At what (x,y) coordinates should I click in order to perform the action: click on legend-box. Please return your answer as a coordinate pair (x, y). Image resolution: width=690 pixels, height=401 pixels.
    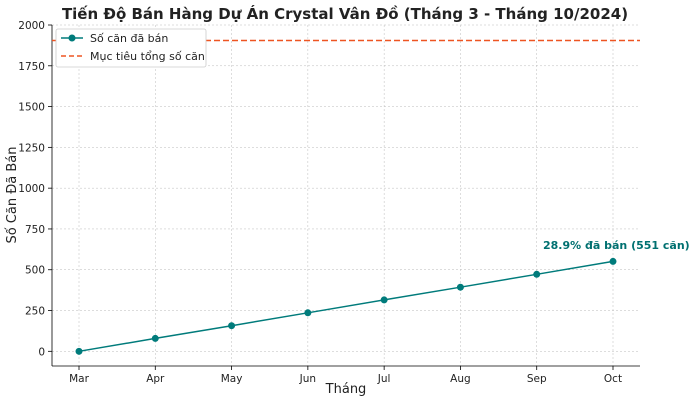
    Looking at the image, I should click on (131, 48).